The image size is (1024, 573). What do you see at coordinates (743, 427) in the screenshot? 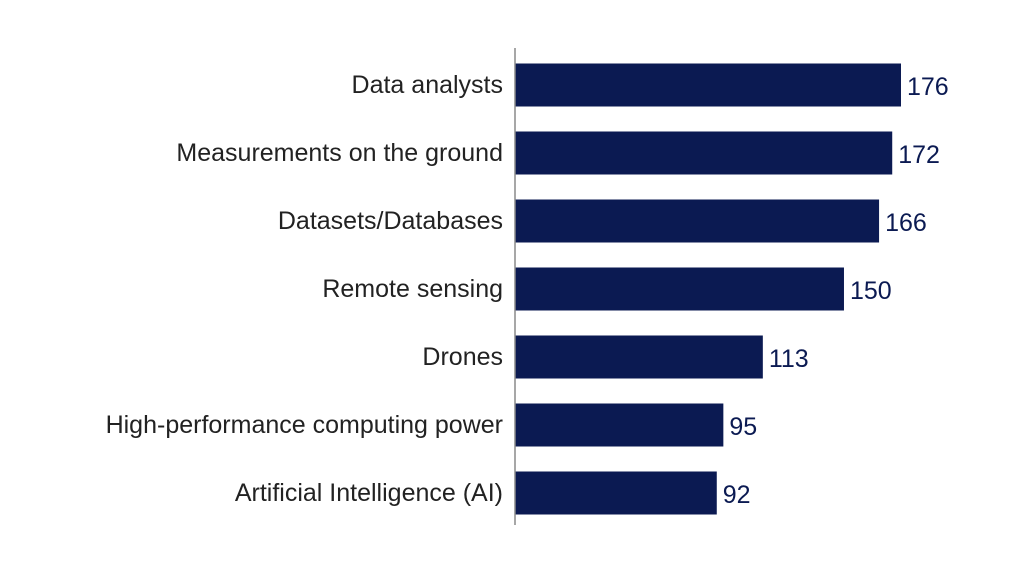
I see `value-label: 95` at bounding box center [743, 427].